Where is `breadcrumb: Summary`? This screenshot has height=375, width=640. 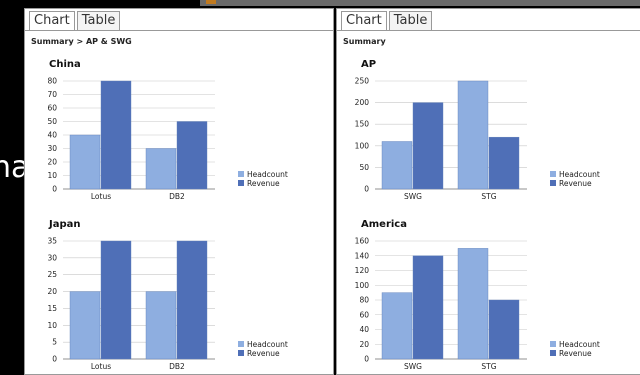 breadcrumb: Summary is located at coordinates (364, 41).